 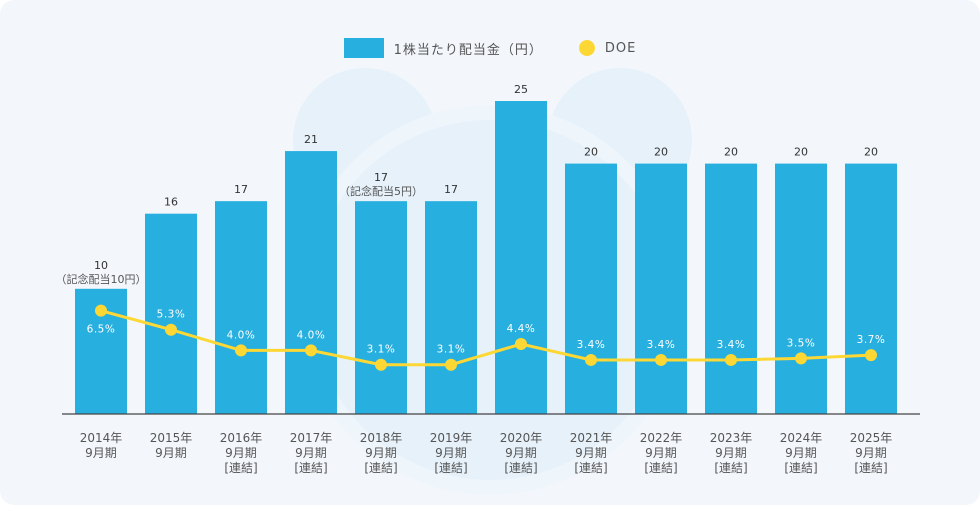 I want to click on legend-item-dividend: 1株当たり配当金（円）, so click(x=443, y=48).